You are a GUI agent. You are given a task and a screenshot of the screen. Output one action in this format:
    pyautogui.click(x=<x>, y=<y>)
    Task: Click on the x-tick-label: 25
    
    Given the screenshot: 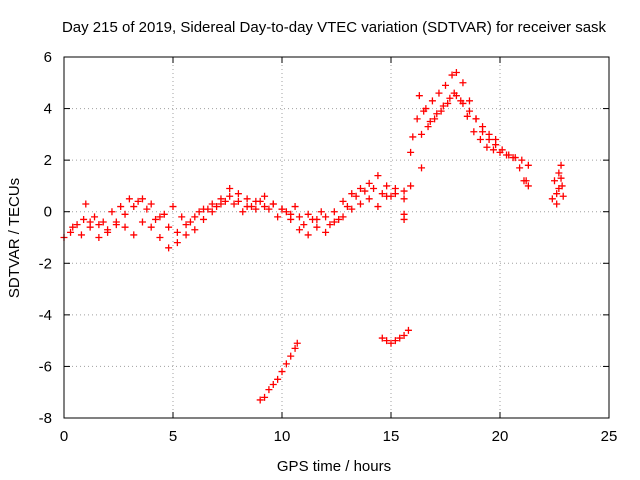 What is the action you would take?
    pyautogui.click(x=609, y=436)
    